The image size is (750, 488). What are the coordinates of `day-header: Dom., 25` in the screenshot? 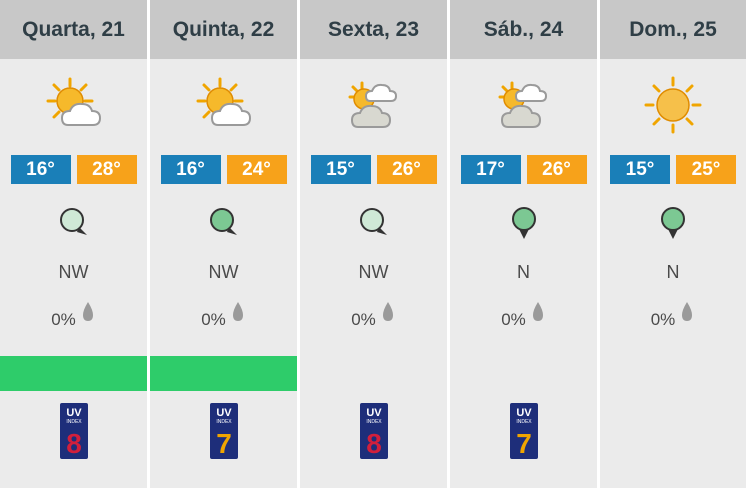 It's located at (673, 29).